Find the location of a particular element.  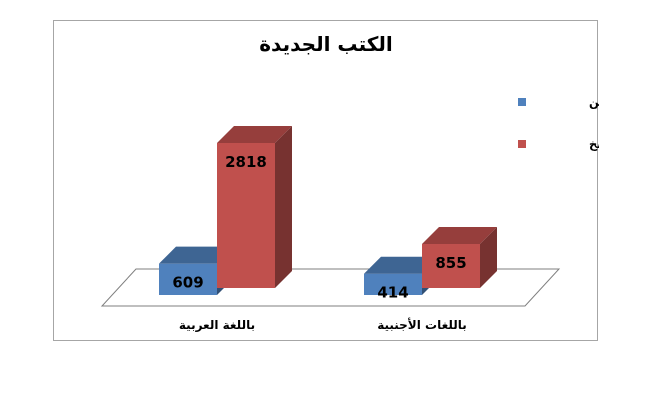

legend-label: عدد العناوين is located at coordinates (594, 102).